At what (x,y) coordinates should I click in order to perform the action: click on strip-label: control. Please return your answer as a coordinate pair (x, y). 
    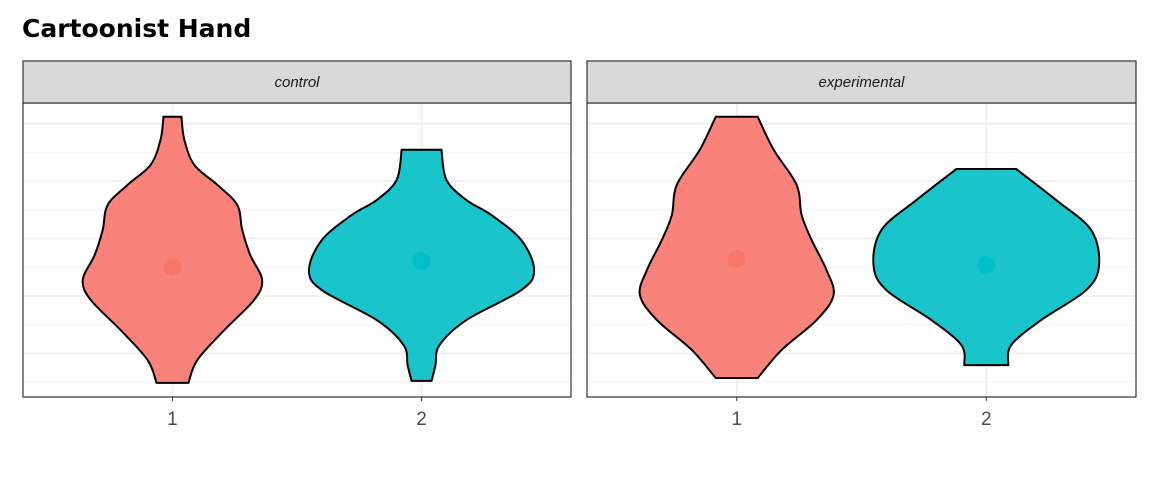
    Looking at the image, I should click on (297, 82).